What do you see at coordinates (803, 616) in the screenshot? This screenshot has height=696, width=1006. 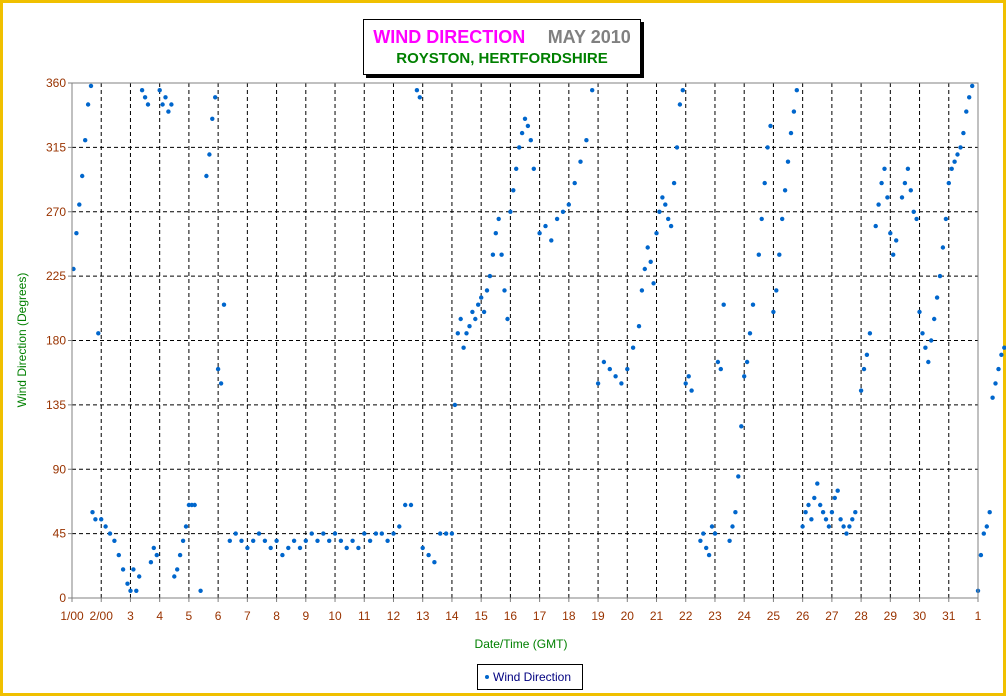 I see `x-tick-label: 26` at bounding box center [803, 616].